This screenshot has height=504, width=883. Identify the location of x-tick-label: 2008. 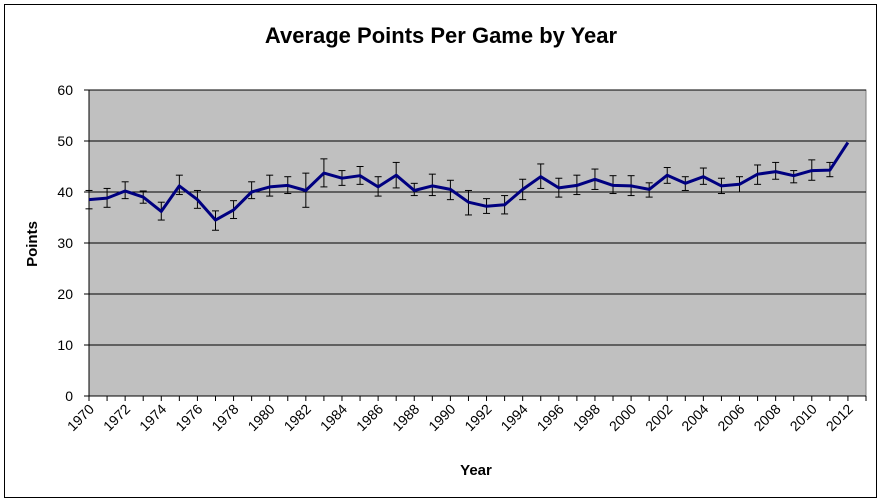
(766, 417).